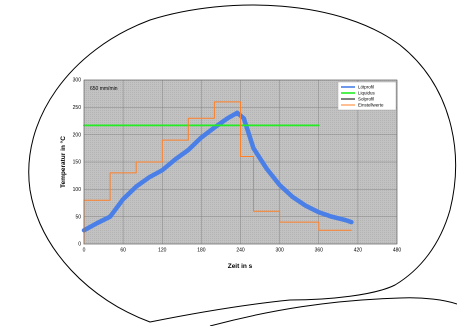  Describe the element at coordinates (371, 105) in the screenshot. I see `legend-label-einstellwerte: Einstellwerte` at that location.